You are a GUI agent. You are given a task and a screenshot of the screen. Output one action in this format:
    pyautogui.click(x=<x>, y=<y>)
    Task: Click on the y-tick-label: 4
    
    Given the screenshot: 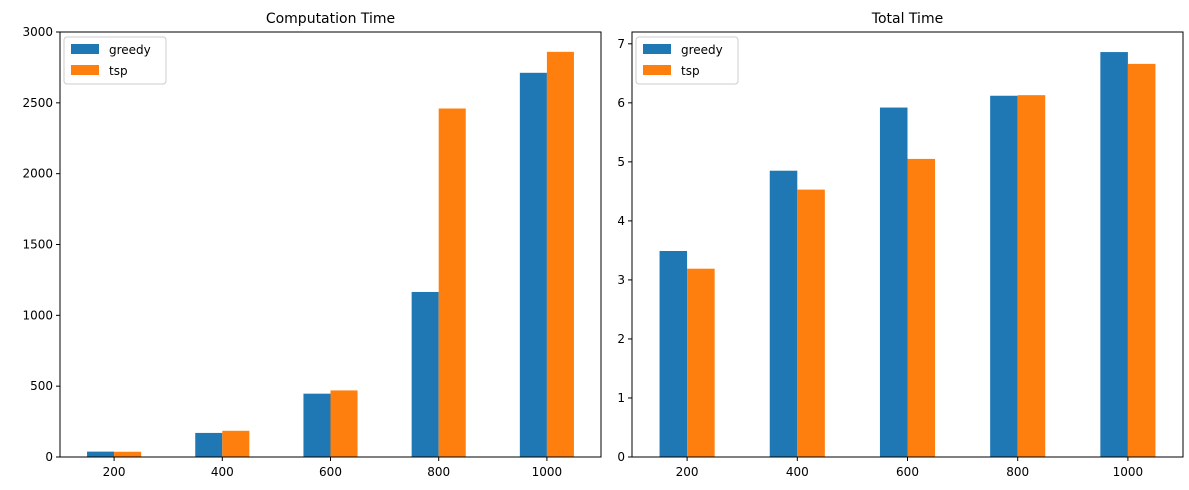 What is the action you would take?
    pyautogui.click(x=621, y=221)
    